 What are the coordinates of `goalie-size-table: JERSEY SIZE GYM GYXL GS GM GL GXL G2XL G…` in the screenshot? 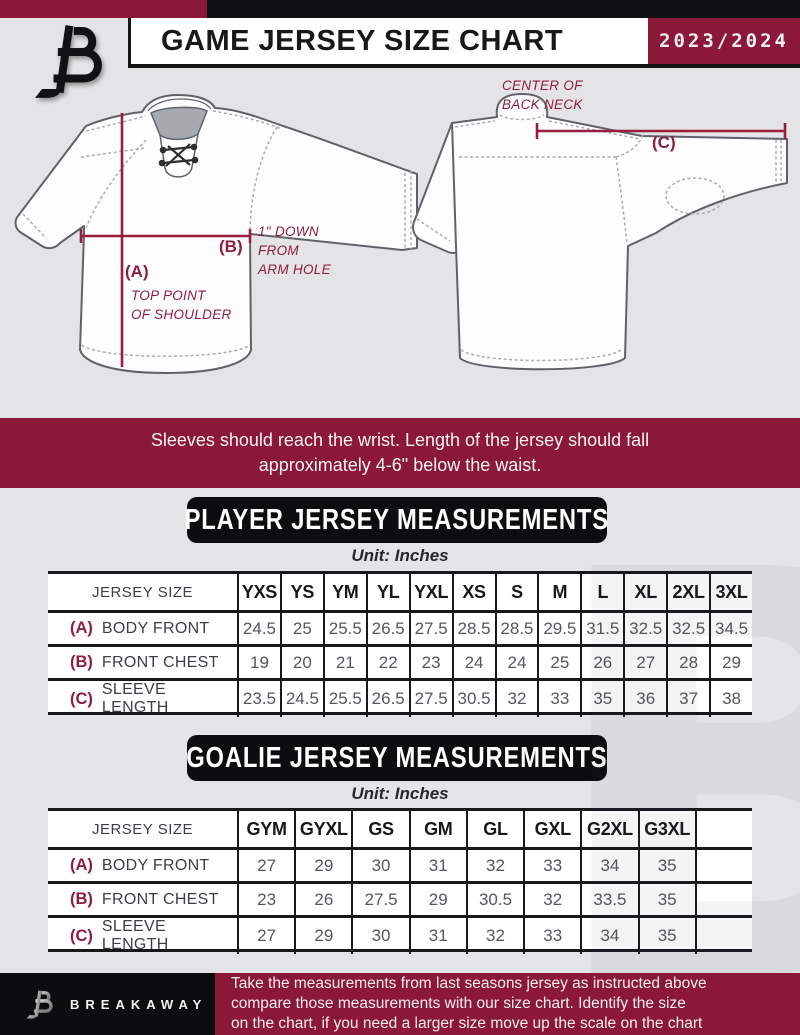 It's located at (400, 881).